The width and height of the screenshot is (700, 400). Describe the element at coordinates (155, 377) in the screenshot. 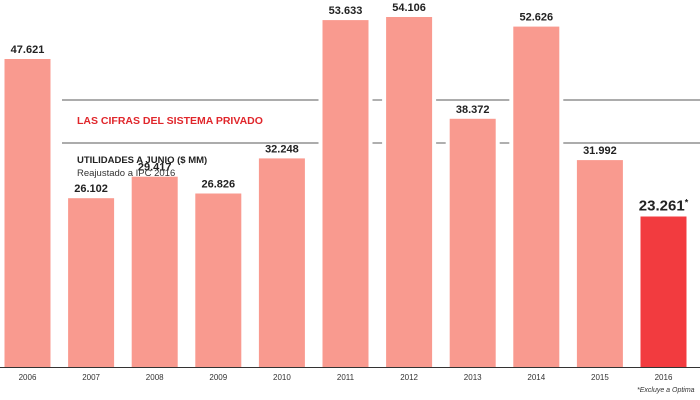

I see `x-tick-label-2008: 2008` at that location.